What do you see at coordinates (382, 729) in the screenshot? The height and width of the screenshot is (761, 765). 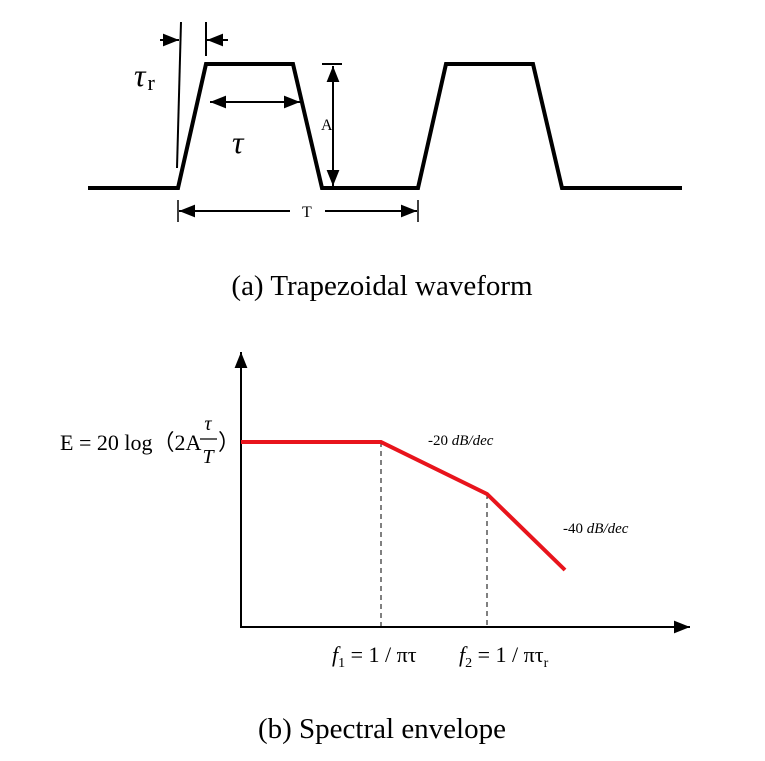 I see `caption: (b) Spectral envelope` at bounding box center [382, 729].